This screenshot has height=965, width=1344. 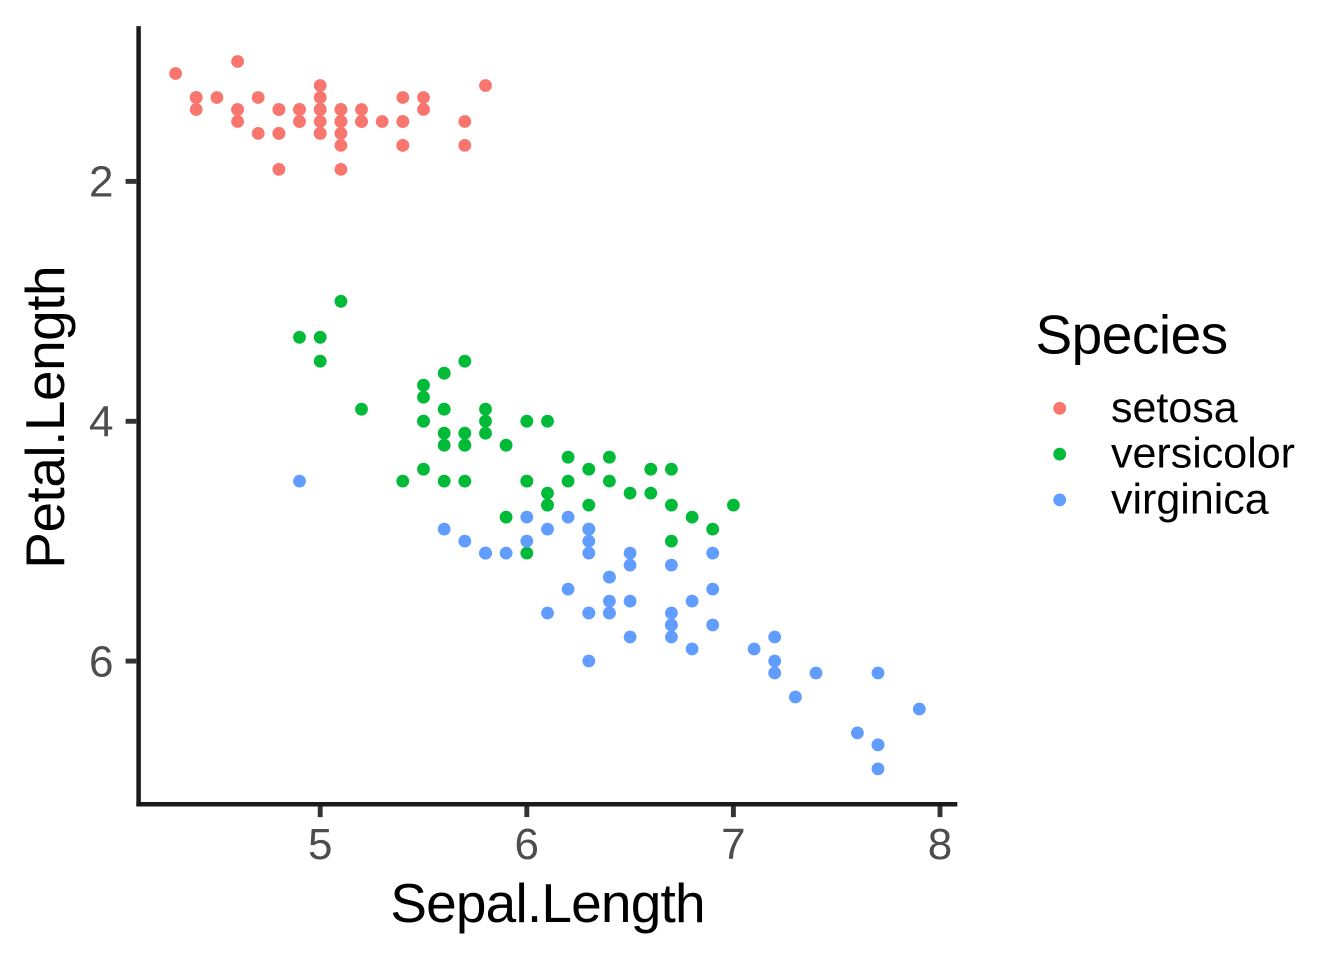 What do you see at coordinates (320, 844) in the screenshot?
I see `svg-text: 5` at bounding box center [320, 844].